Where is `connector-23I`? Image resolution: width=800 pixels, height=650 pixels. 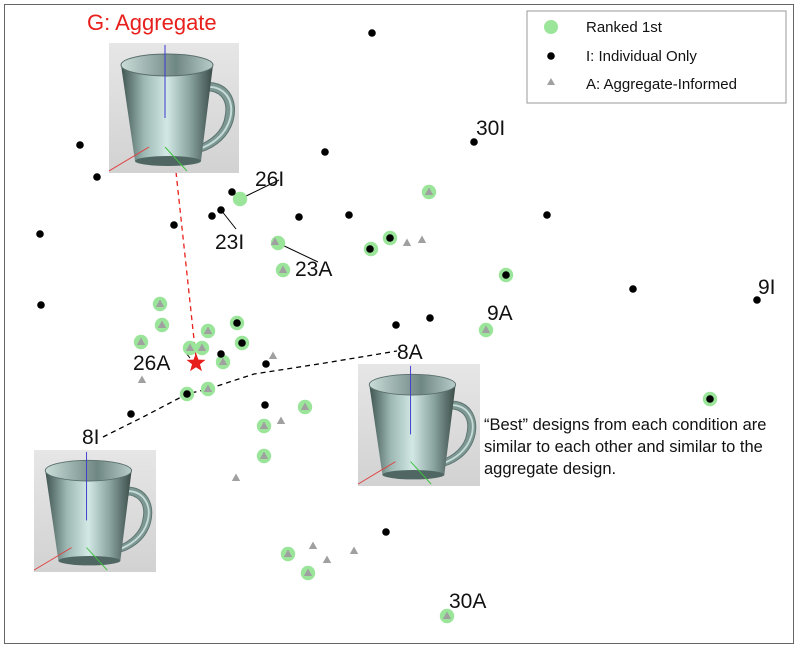 connector-23I is located at coordinates (228, 219).